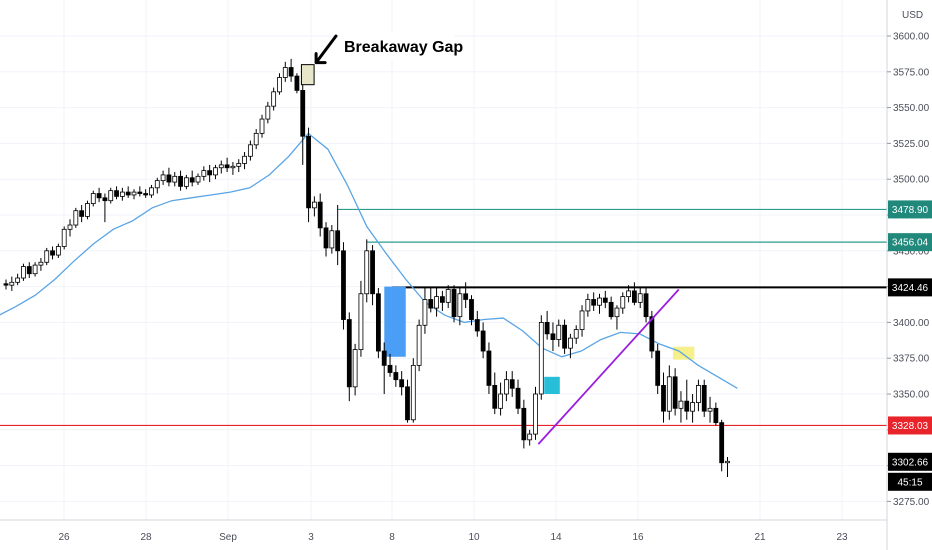 The height and width of the screenshot is (550, 932). Describe the element at coordinates (608, 366) in the screenshot. I see `trend-line` at that location.